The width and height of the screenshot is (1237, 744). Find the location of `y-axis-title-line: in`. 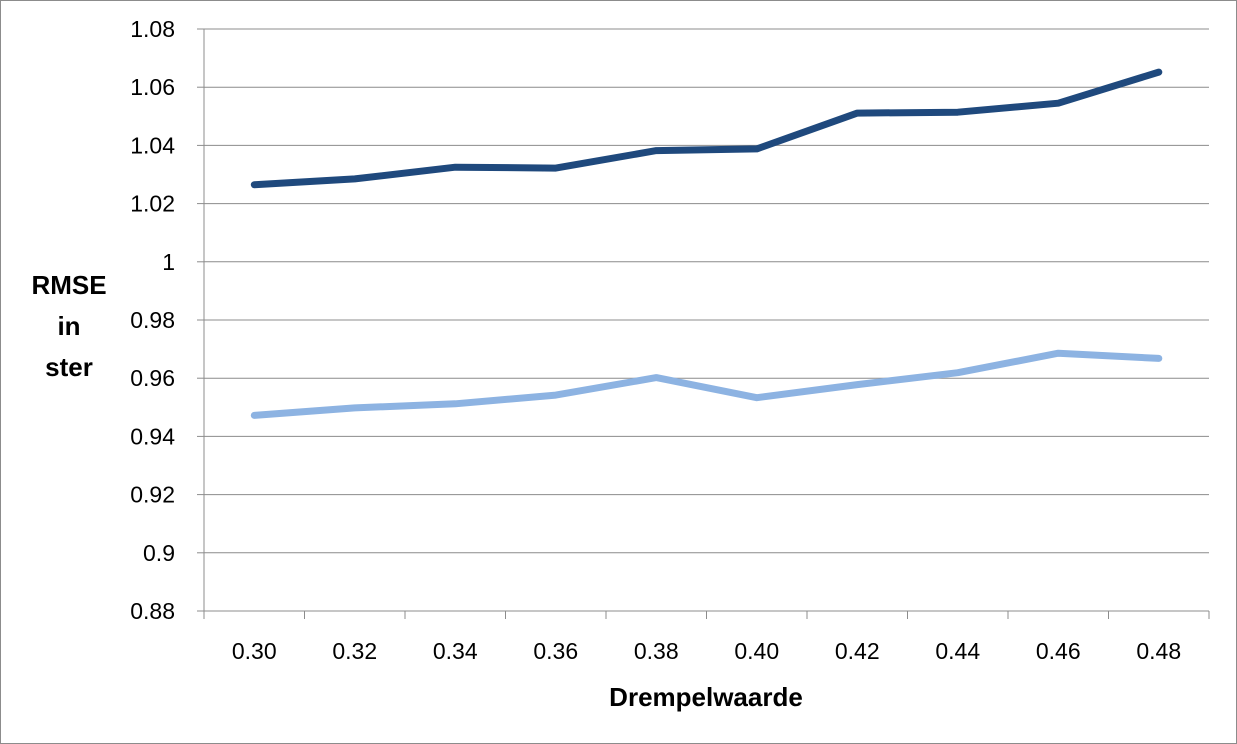

y-axis-title-line: in is located at coordinates (68, 326).